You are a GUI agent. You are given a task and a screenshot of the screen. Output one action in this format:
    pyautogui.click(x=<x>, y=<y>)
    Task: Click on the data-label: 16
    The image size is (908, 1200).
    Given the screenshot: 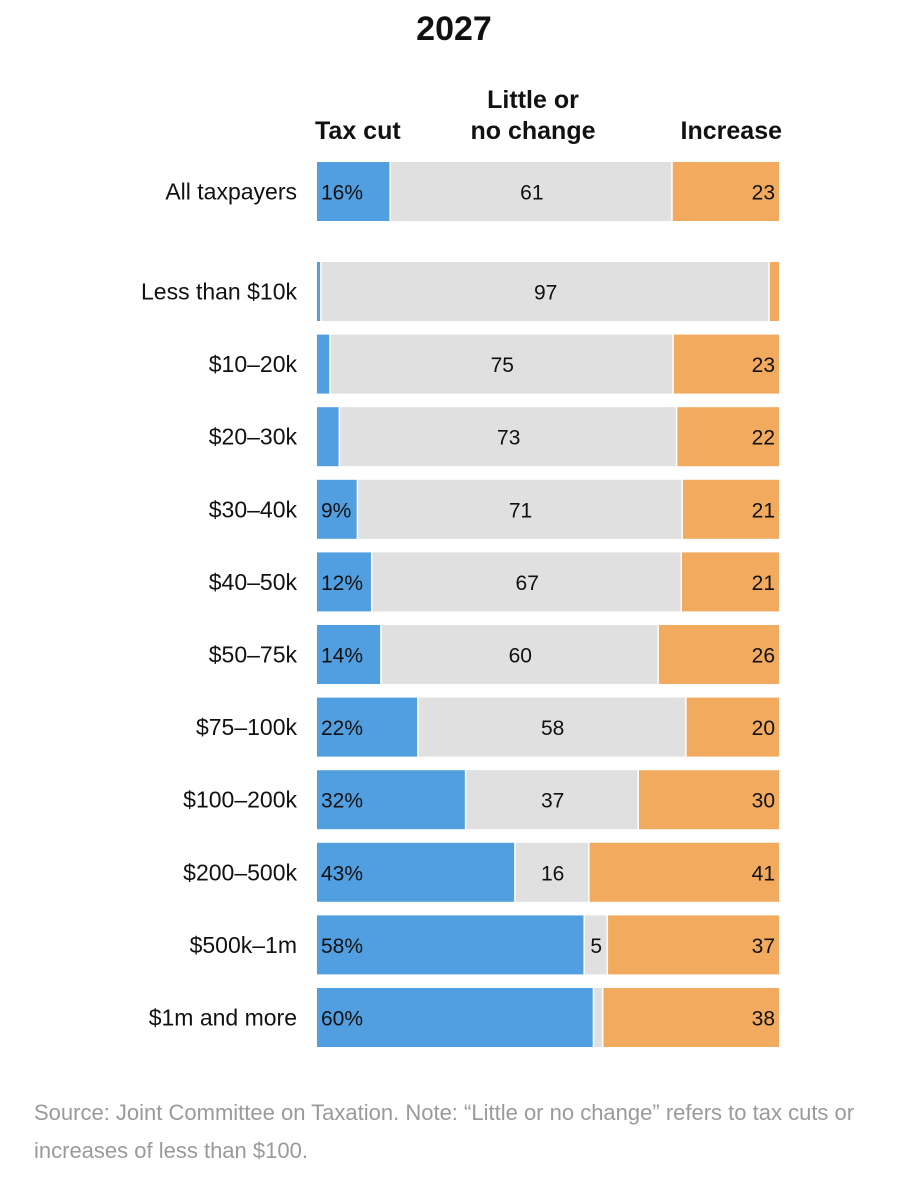 What is the action you would take?
    pyautogui.click(x=552, y=873)
    